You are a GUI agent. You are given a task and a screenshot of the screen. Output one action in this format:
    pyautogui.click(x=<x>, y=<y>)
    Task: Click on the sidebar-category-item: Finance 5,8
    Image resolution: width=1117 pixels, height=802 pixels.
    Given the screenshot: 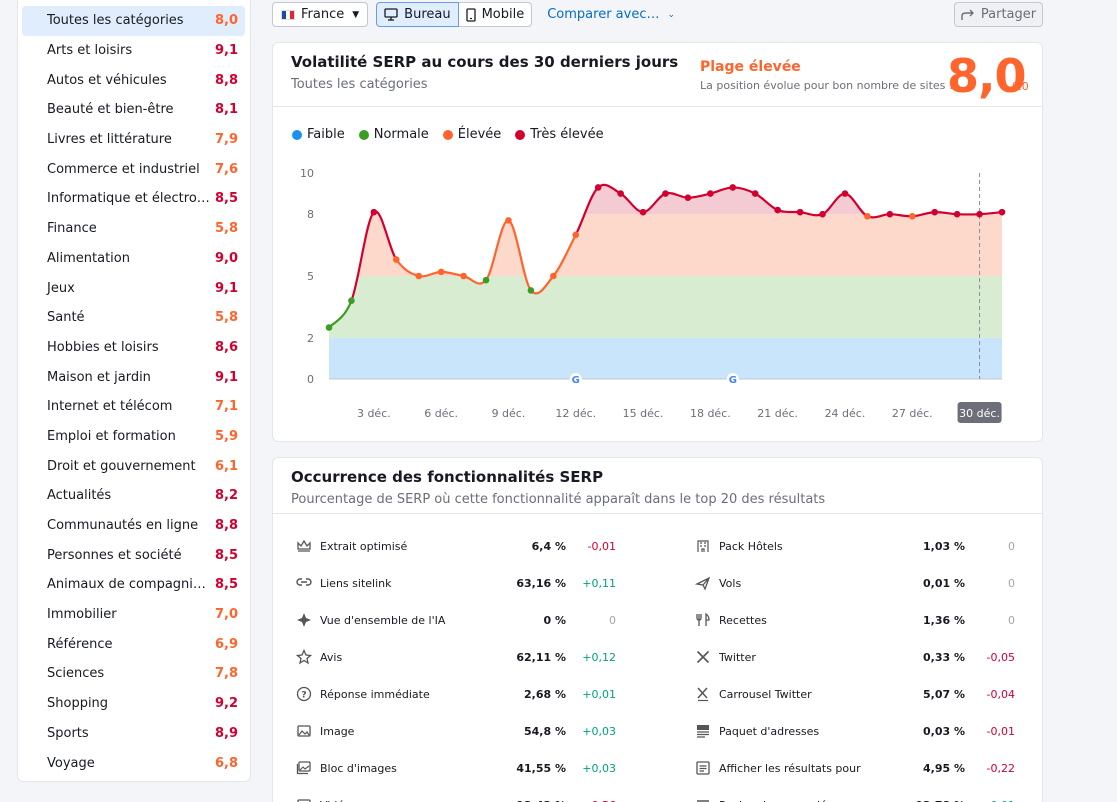 What is the action you would take?
    pyautogui.click(x=134, y=229)
    